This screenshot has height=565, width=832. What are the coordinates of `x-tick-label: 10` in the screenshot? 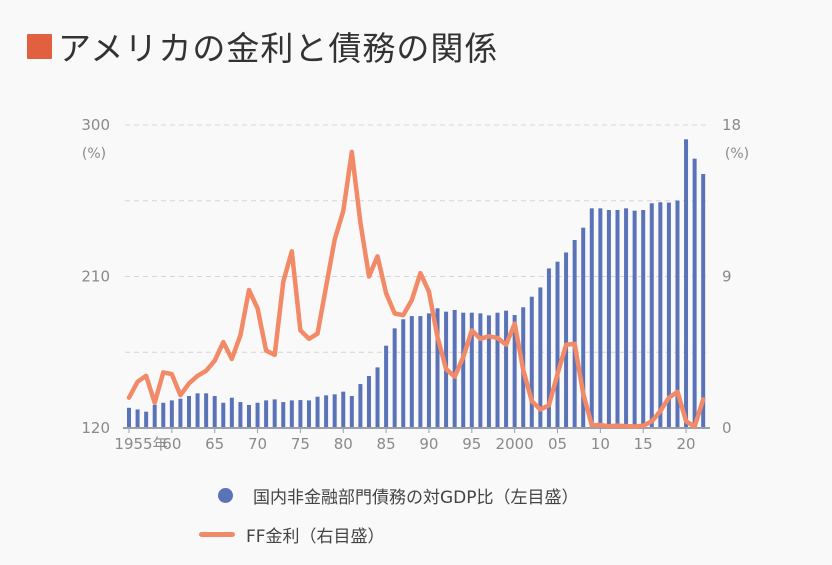 It's located at (600, 444).